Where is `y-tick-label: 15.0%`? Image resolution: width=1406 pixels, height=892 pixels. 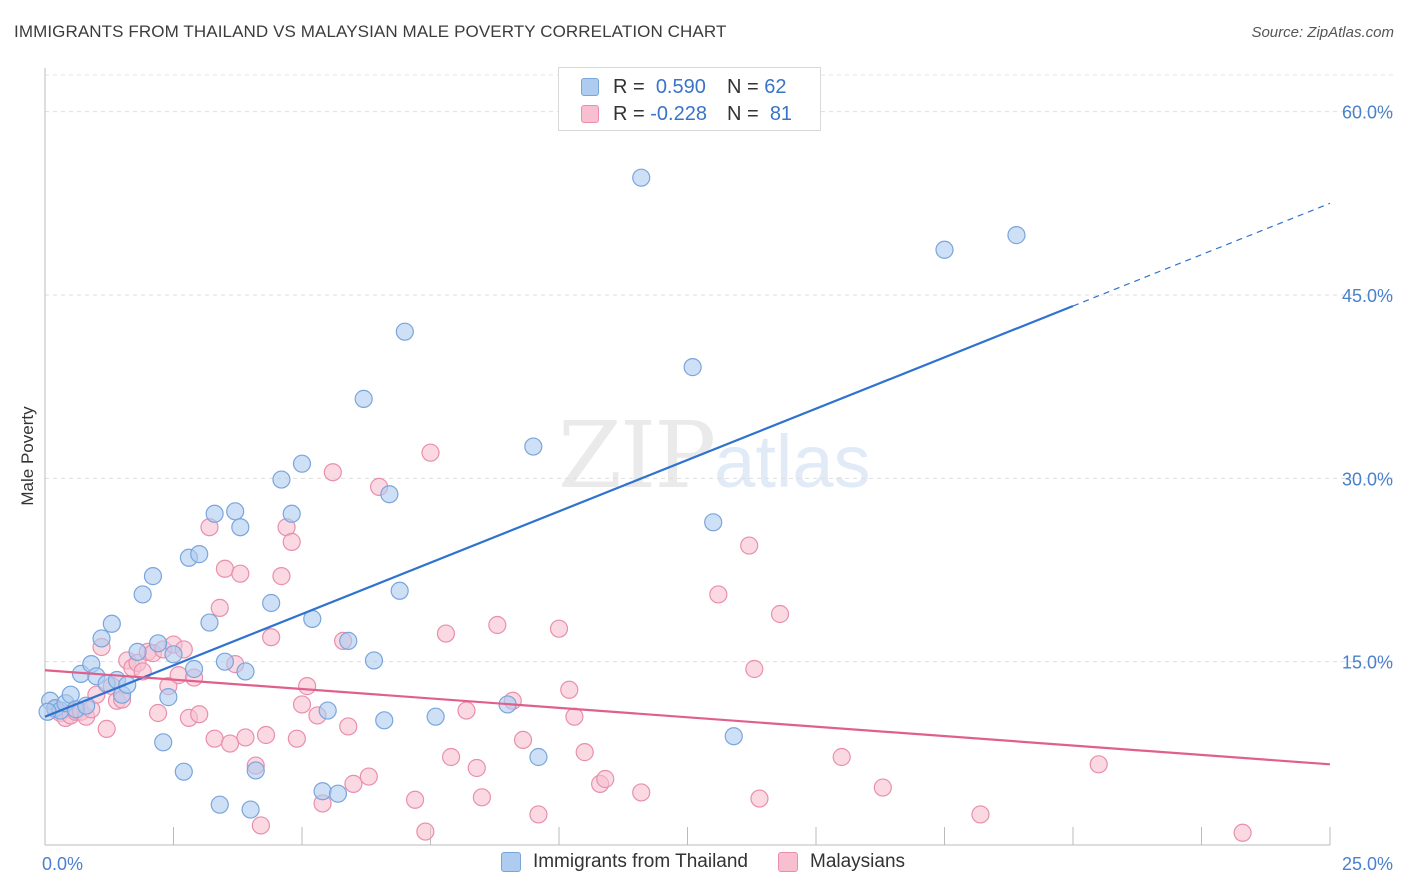
y-tick-label: 15.0% is located at coordinates (1367, 663).